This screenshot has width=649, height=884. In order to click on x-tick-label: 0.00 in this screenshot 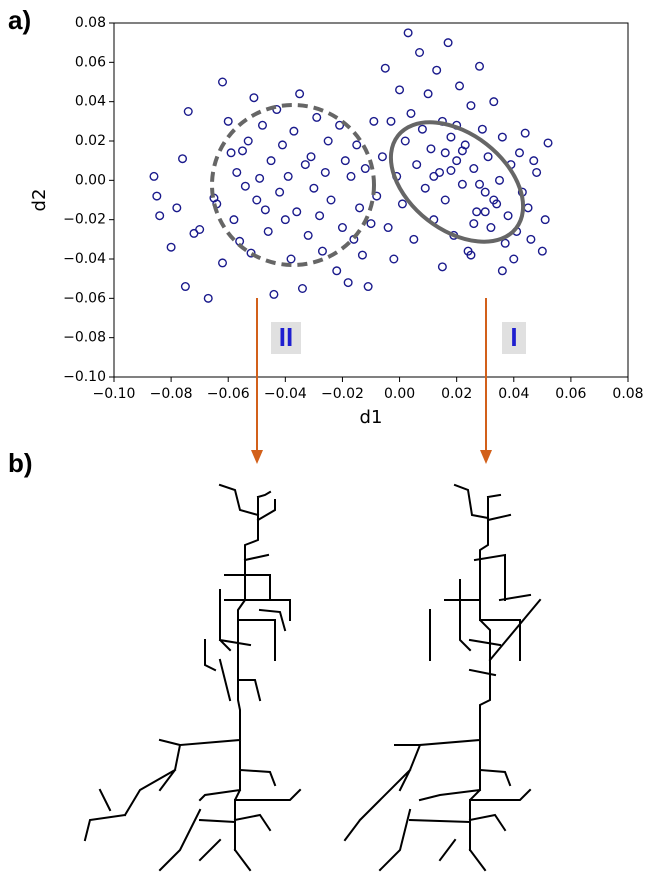, I will do `click(399, 394)`.